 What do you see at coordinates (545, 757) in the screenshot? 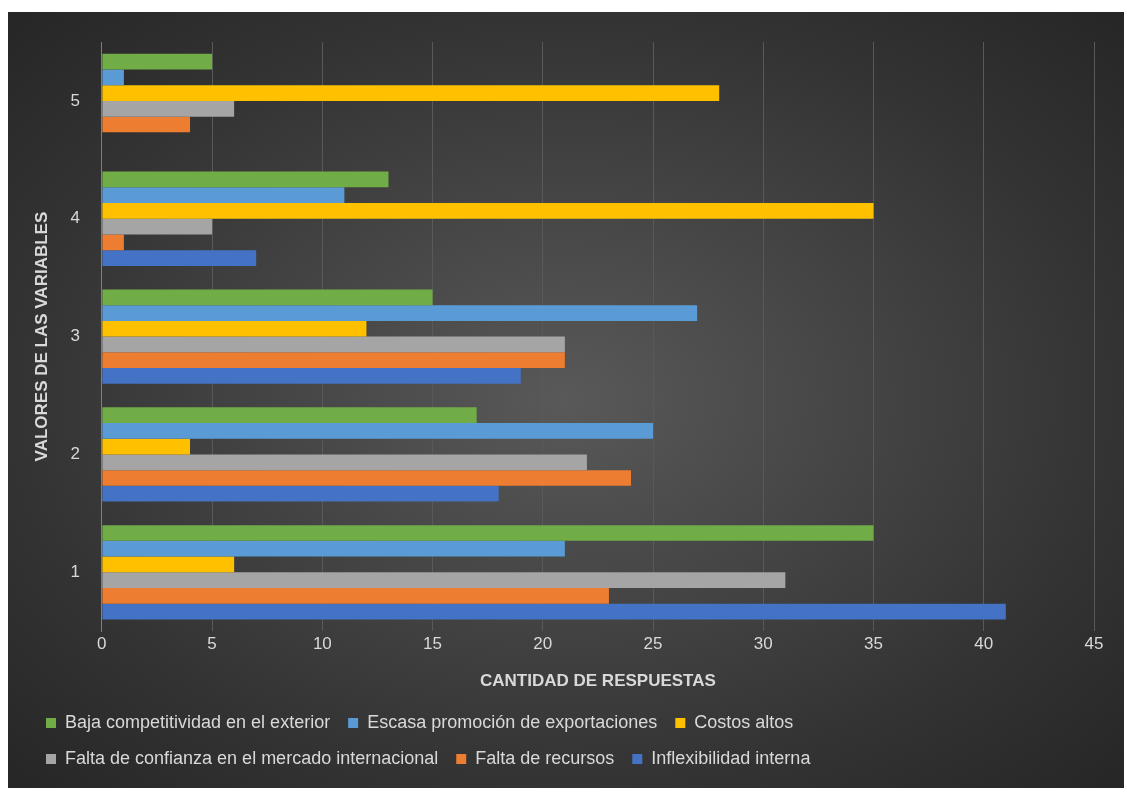
I see `legend-label: Falta de recursos` at bounding box center [545, 757].